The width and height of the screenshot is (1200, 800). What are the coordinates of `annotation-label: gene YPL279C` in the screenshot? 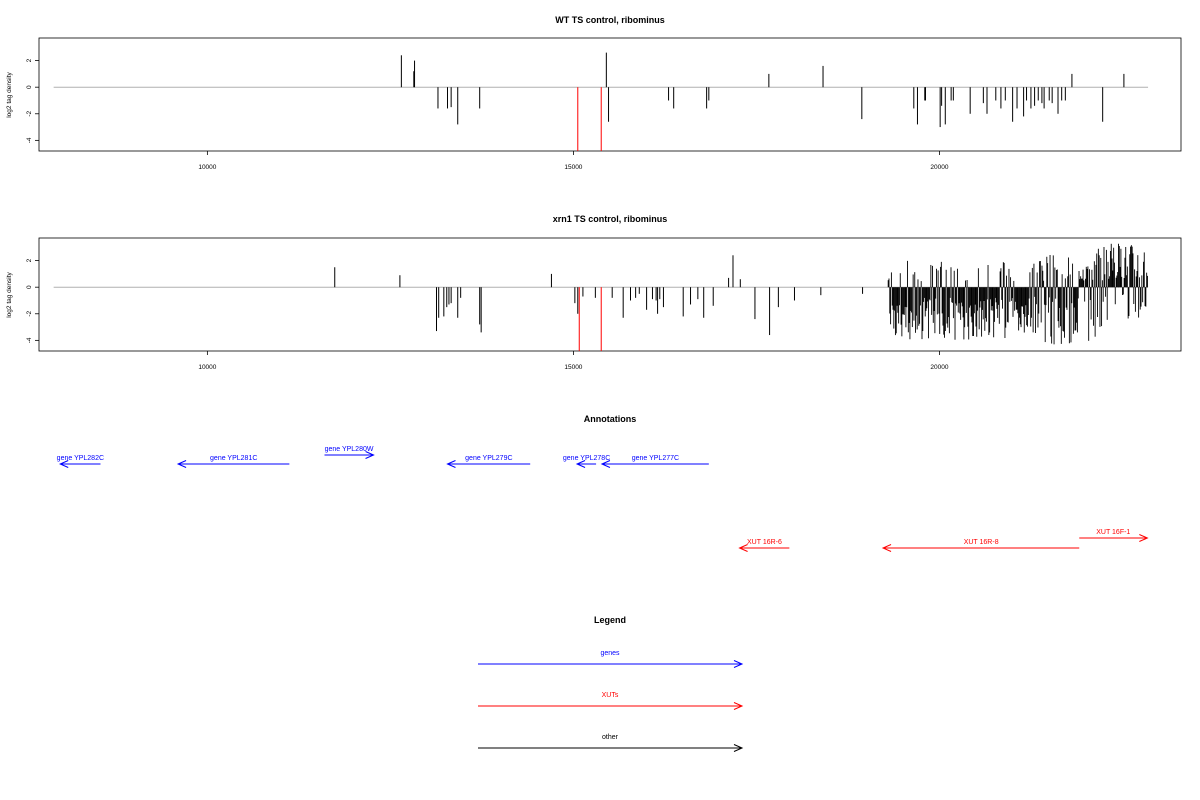 It's located at (488, 458).